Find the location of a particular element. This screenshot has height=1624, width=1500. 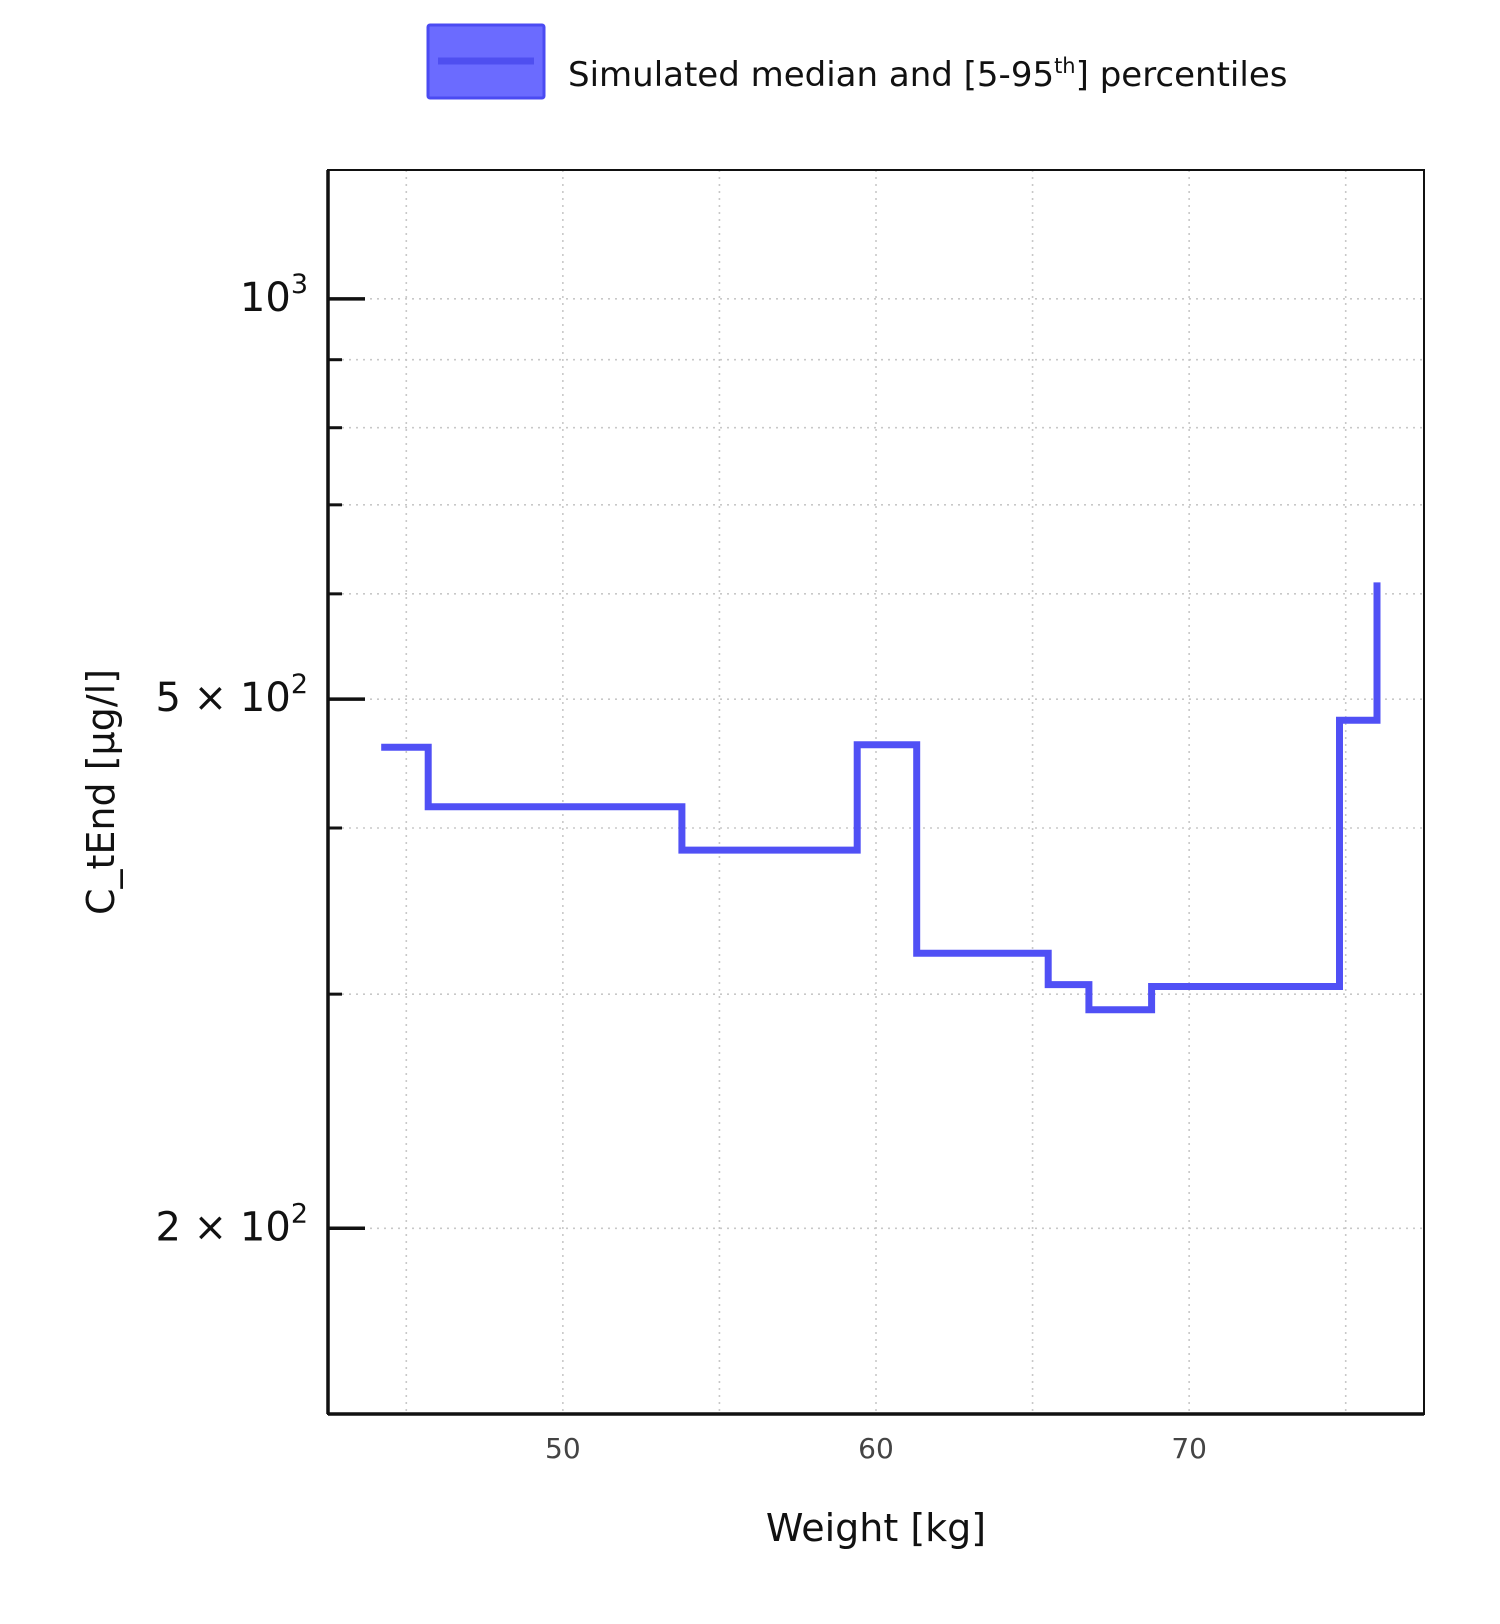

x-tick-label: 70 is located at coordinates (1189, 1448).